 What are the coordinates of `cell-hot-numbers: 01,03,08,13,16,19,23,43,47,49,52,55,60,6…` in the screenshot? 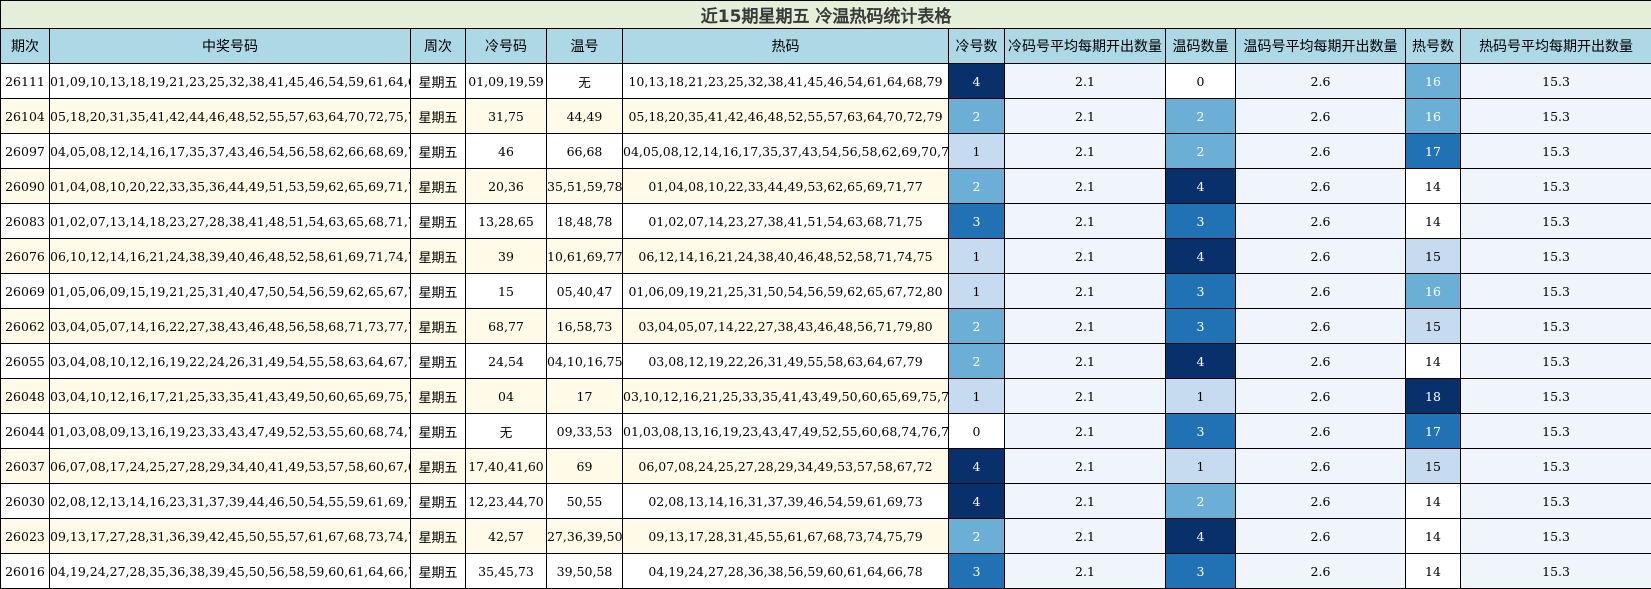 It's located at (785, 431).